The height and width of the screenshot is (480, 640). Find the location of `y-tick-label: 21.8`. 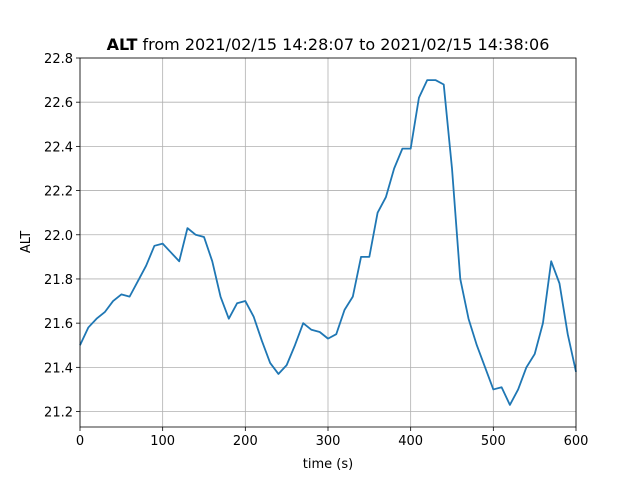

y-tick-label: 21.8 is located at coordinates (58, 280).